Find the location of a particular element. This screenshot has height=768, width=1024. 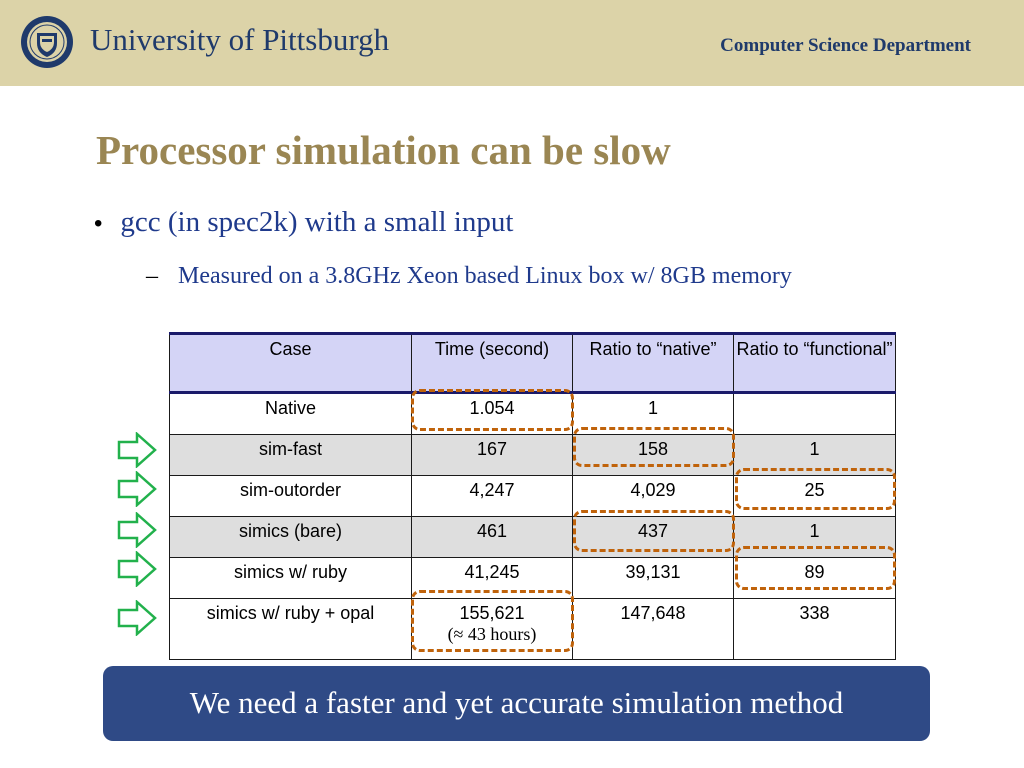

header-case: Case is located at coordinates (290, 363).